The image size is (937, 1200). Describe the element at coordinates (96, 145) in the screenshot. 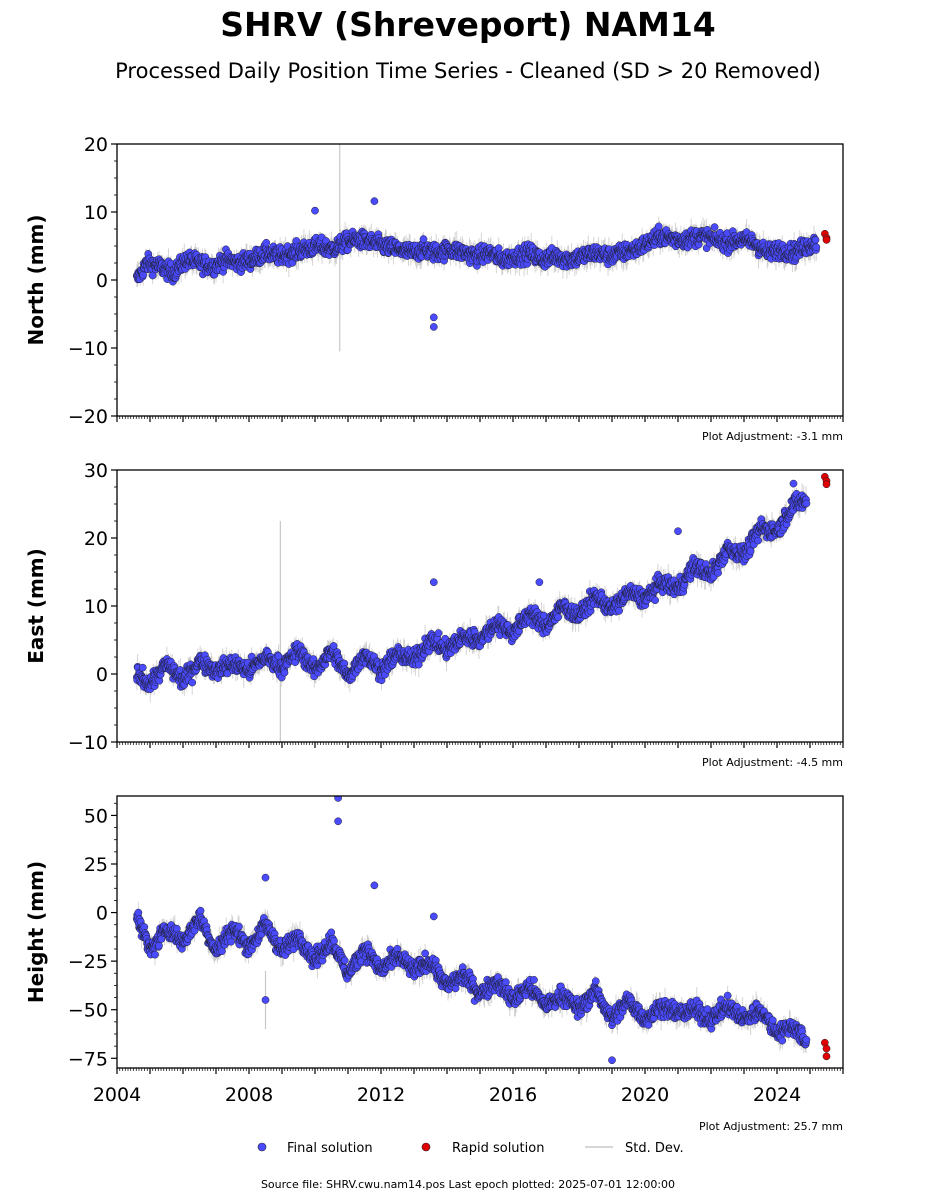

I see `y-tick-label: 20` at that location.